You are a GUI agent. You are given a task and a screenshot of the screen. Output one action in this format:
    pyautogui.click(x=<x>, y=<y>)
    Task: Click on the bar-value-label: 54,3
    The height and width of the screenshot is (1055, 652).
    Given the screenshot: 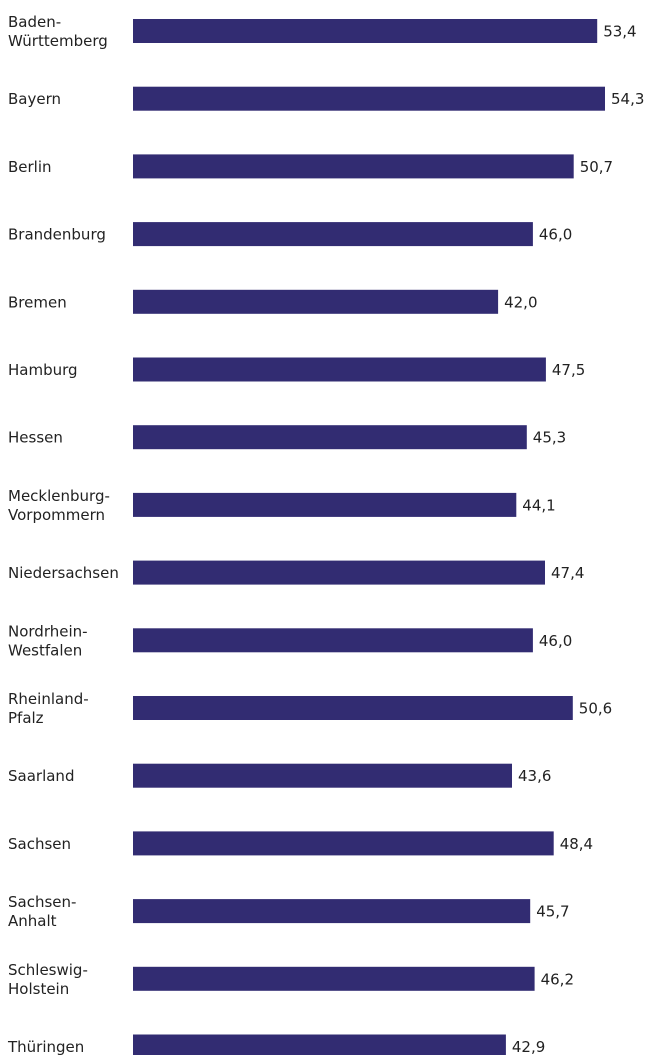 What is the action you would take?
    pyautogui.click(x=627, y=99)
    